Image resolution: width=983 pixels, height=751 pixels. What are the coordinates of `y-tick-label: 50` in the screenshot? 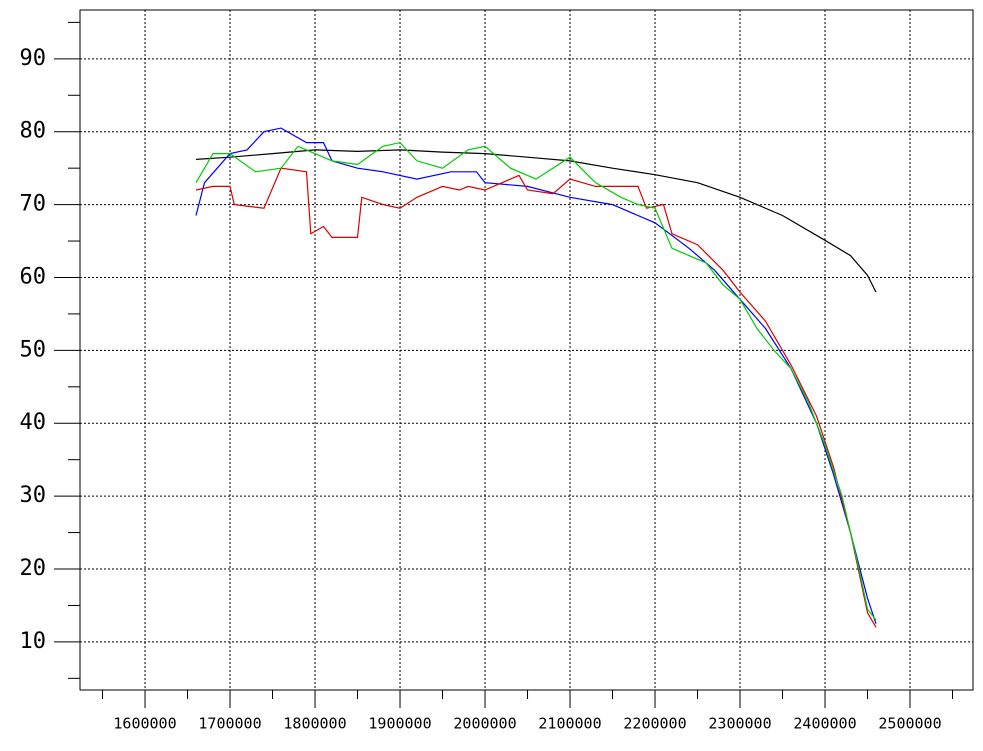 It's located at (33, 349).